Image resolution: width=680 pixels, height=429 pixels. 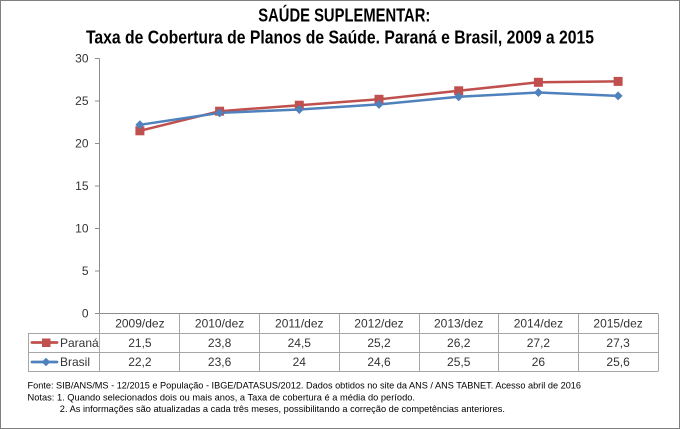 What do you see at coordinates (82, 59) in the screenshot?
I see `svg-text: 30` at bounding box center [82, 59].